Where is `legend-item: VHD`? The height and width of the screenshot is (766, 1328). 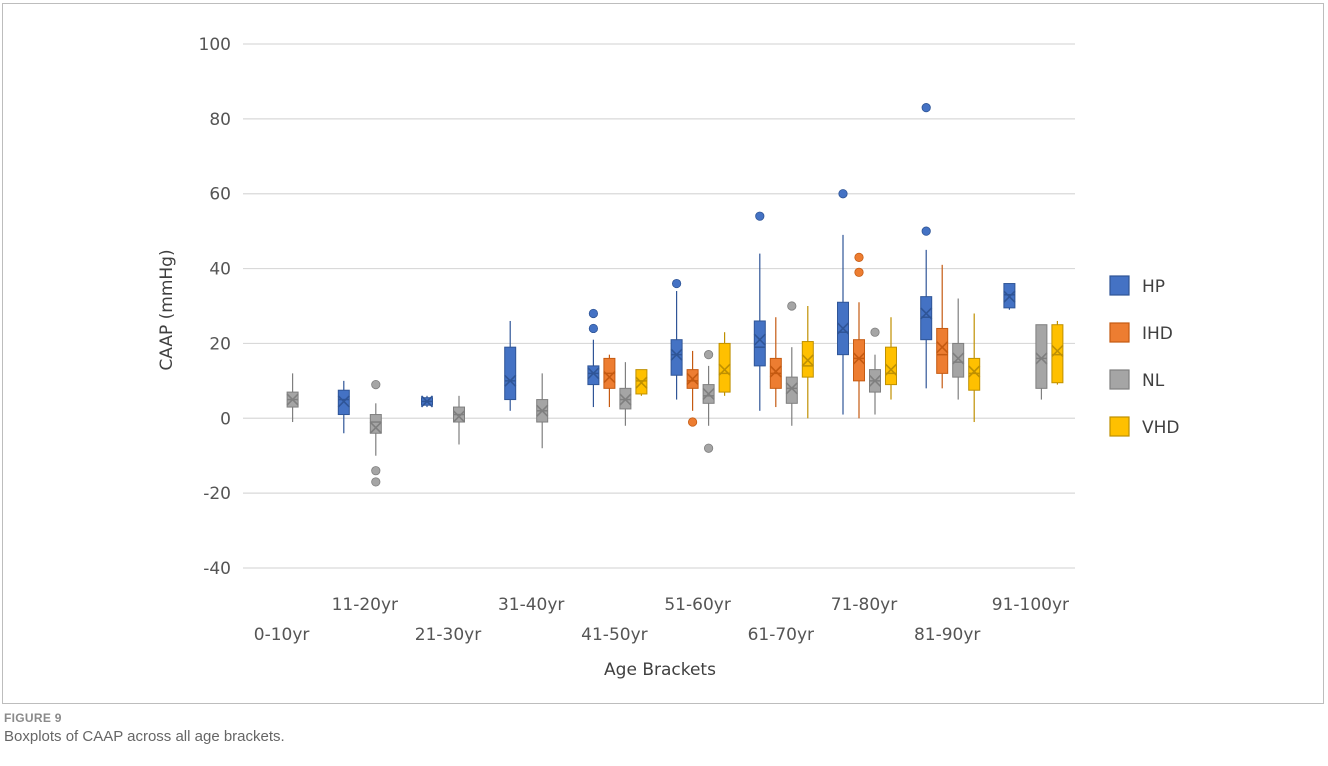
legend-item: VHD is located at coordinates (1144, 427).